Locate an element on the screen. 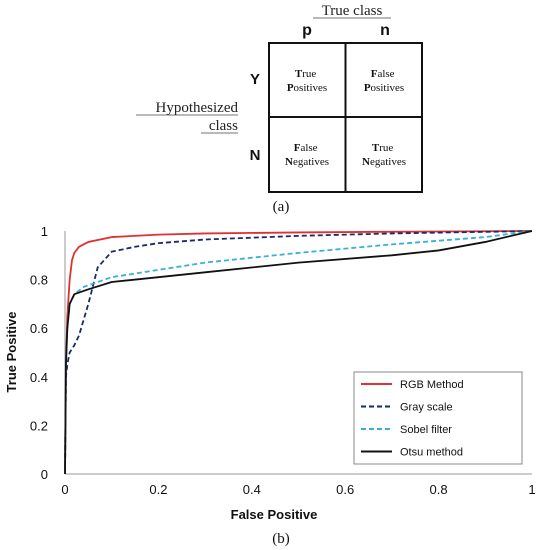  legend-label: Gray scale is located at coordinates (426, 408).